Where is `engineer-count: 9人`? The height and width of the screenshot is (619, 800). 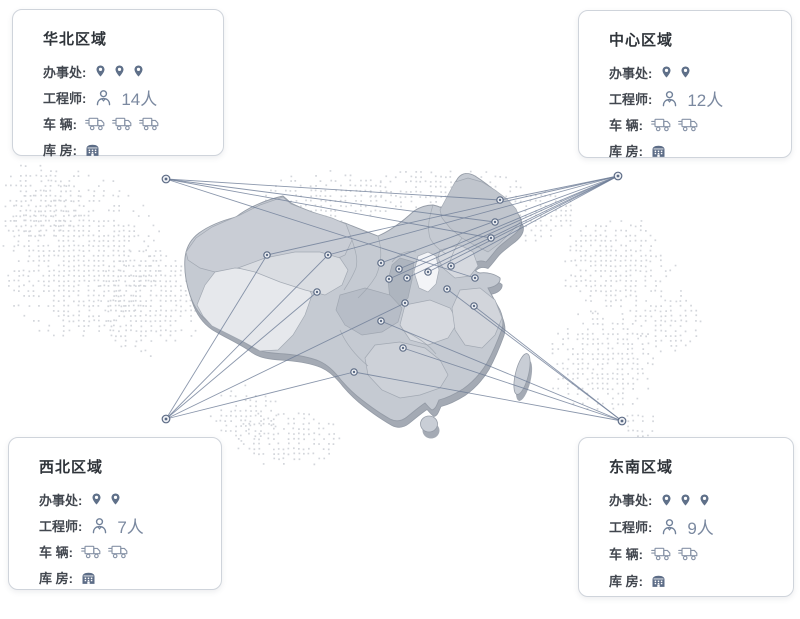
engineer-count: 9人 is located at coordinates (700, 528).